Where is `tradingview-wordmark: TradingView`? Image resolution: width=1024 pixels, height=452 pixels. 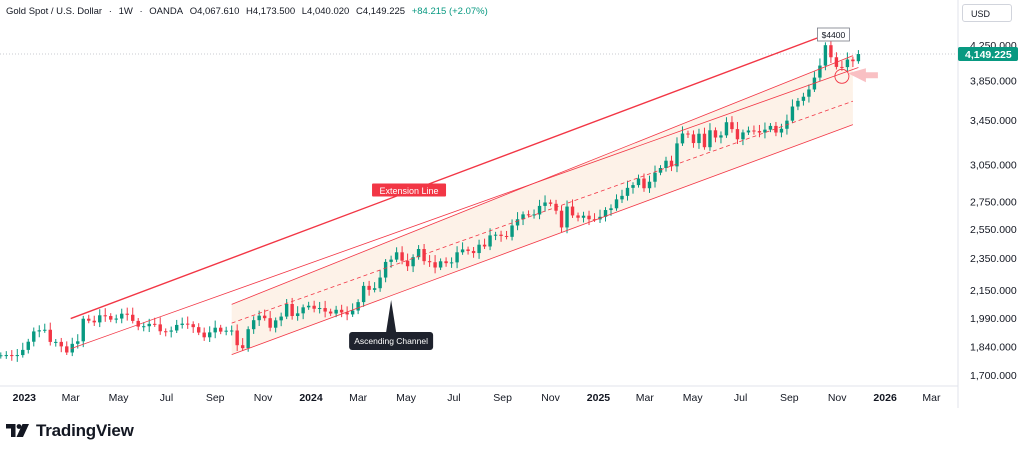 tradingview-wordmark: TradingView is located at coordinates (85, 430).